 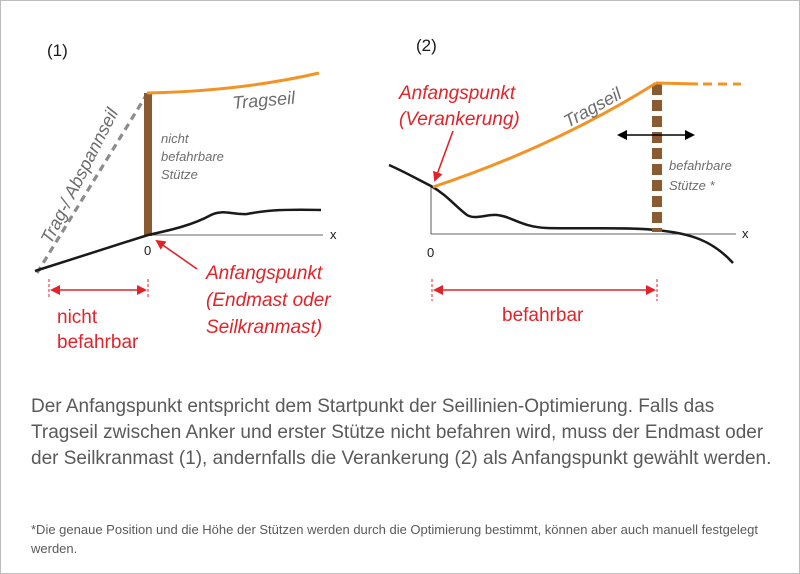 What do you see at coordinates (148, 164) in the screenshot?
I see `panel1-support` at bounding box center [148, 164].